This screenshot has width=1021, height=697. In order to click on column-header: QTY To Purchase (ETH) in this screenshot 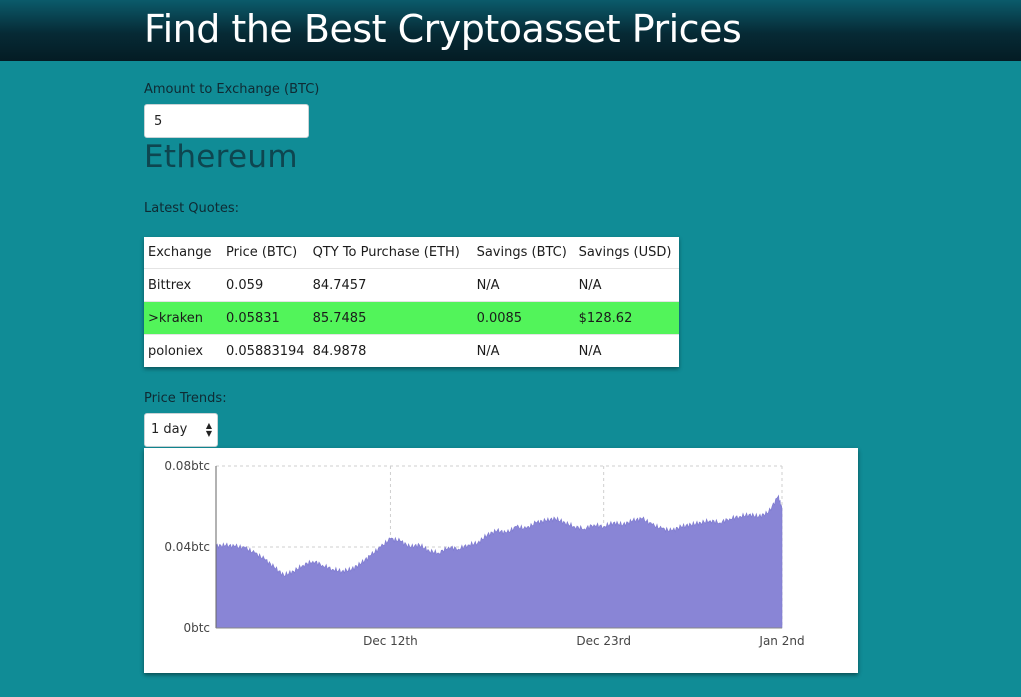, I will do `click(386, 252)`.